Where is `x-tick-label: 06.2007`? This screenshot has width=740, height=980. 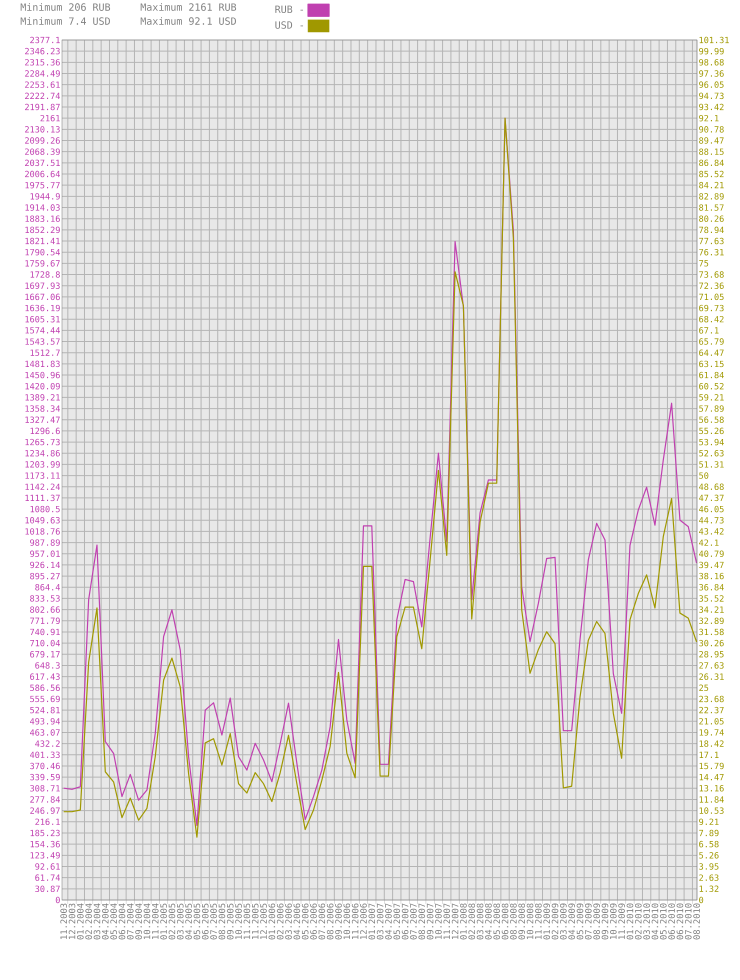
x-tick-label: 06.2007 is located at coordinates (405, 922).